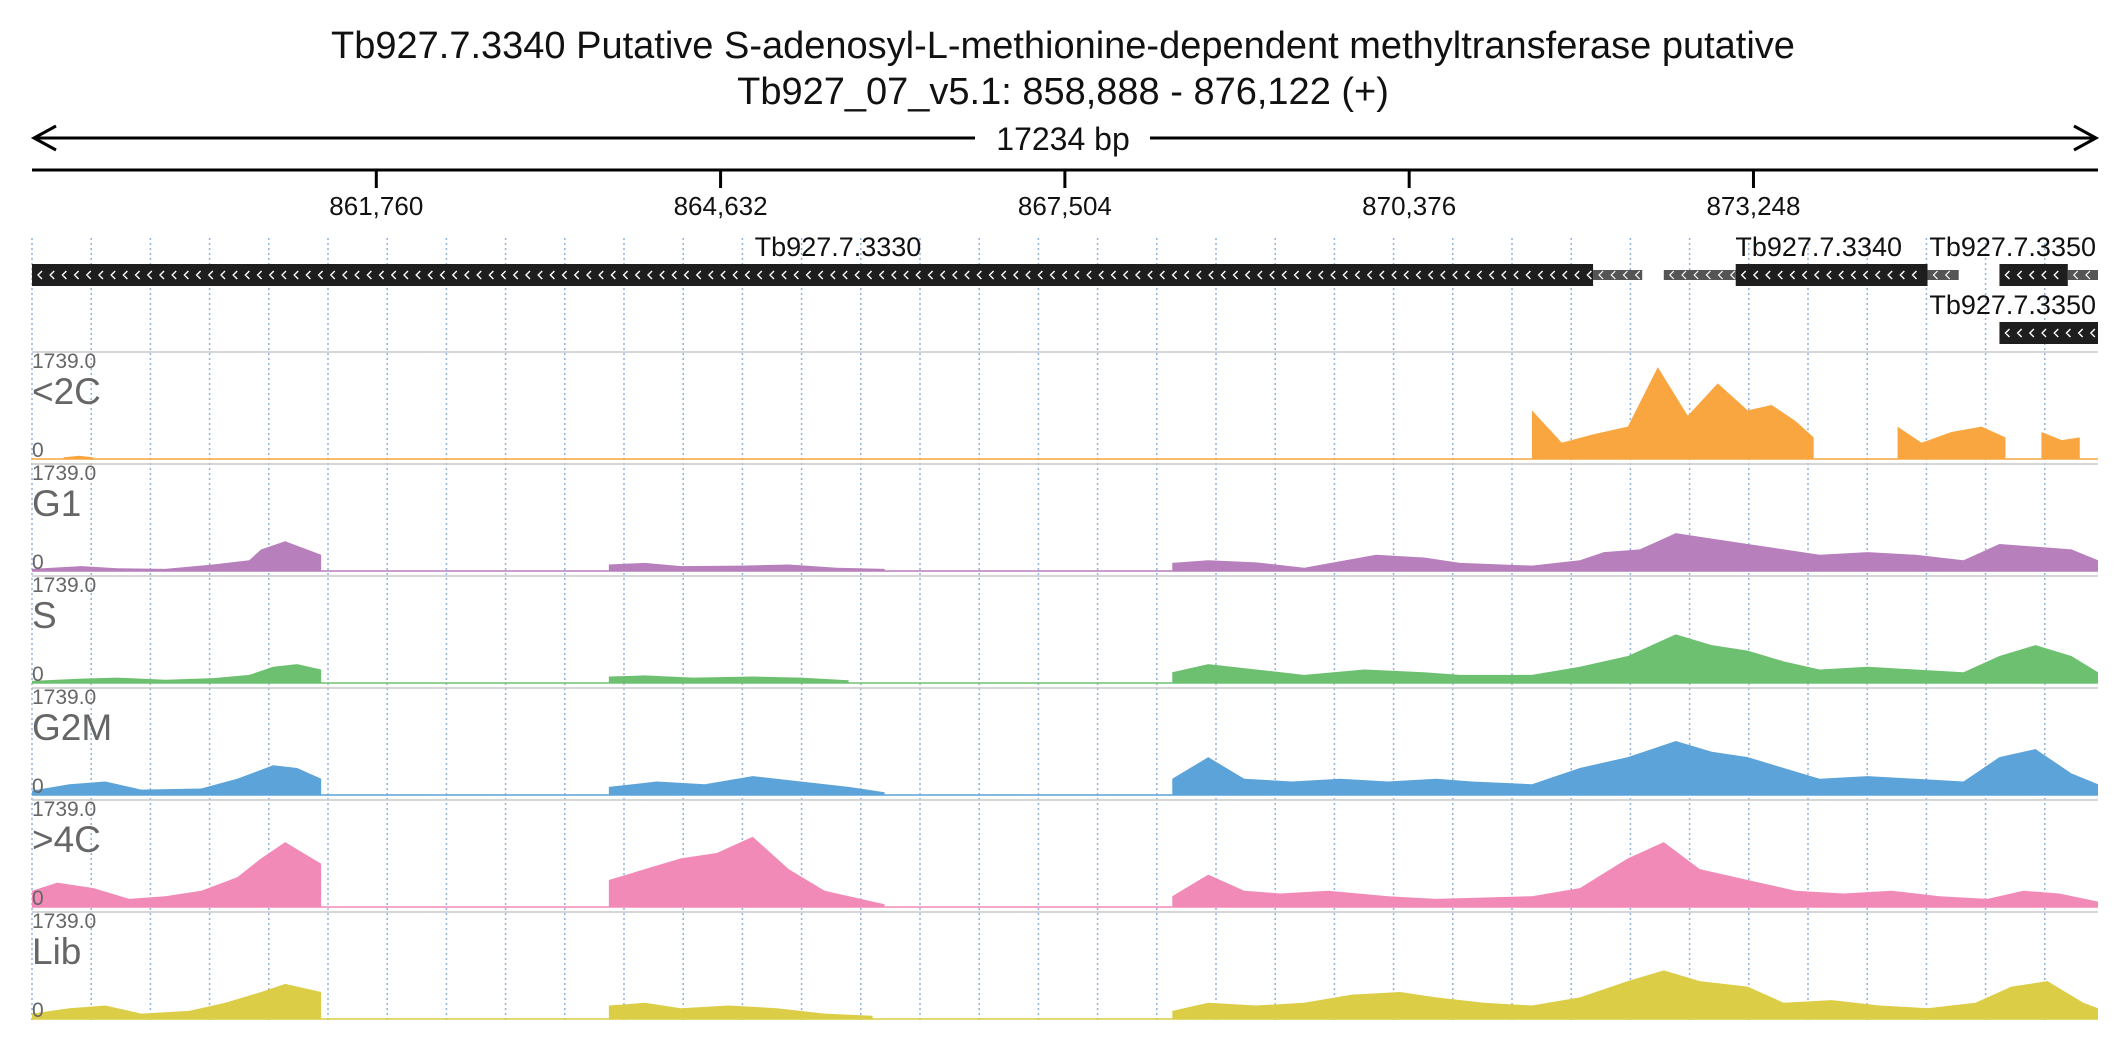 This screenshot has height=1058, width=2126. What do you see at coordinates (1065, 304) in the screenshot?
I see `gene-track` at bounding box center [1065, 304].